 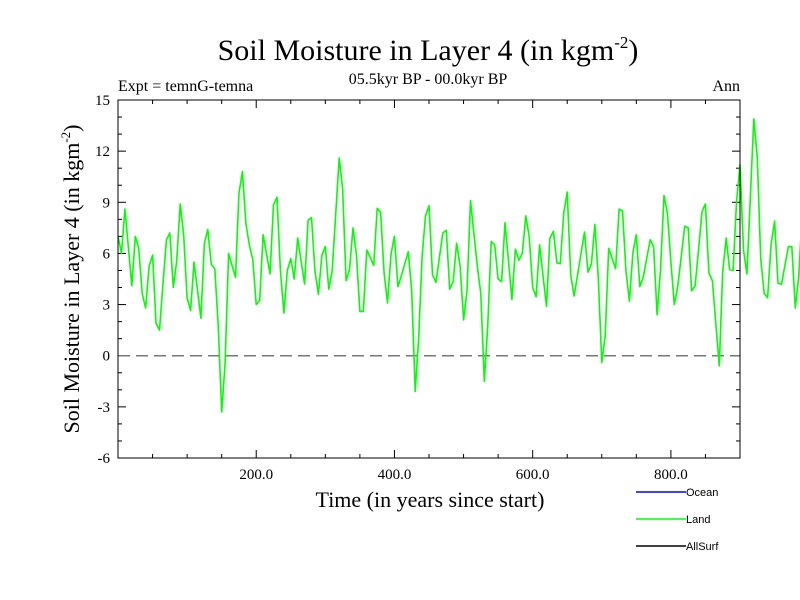 What do you see at coordinates (416, 50) in the screenshot?
I see `chart-title-main: Soil Moisture in Layer 4 (in kgm` at bounding box center [416, 50].